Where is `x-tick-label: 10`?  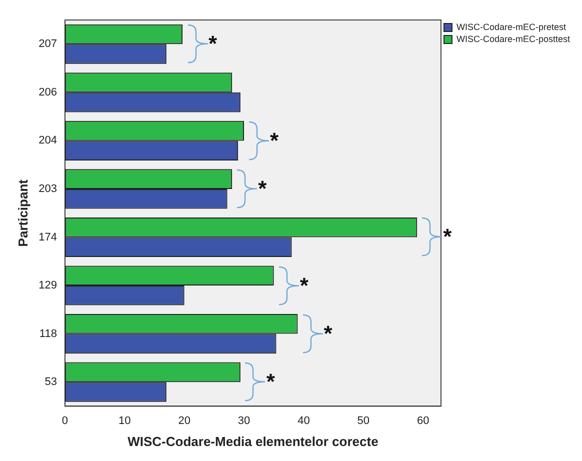
x-tick-label: 10 is located at coordinates (124, 420).